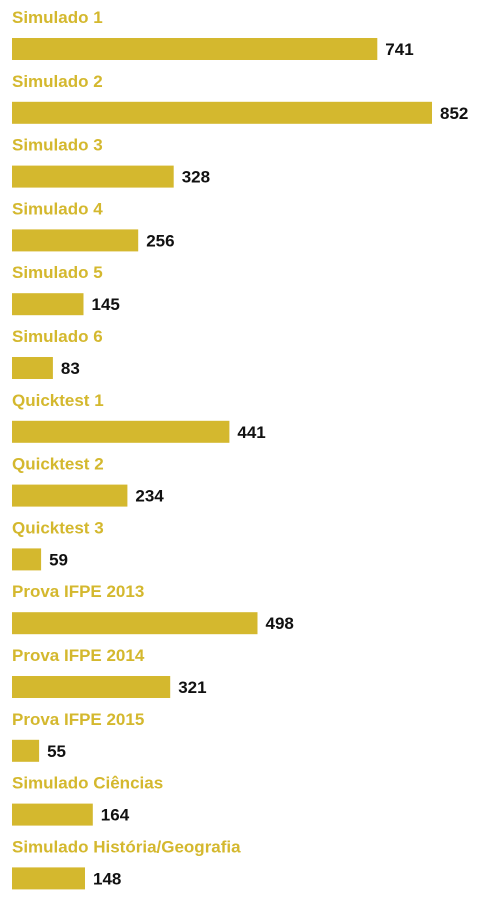 The image size is (482, 902). What do you see at coordinates (109, 672) in the screenshot?
I see `bar-row: Prova IFPE 2014 321` at bounding box center [109, 672].